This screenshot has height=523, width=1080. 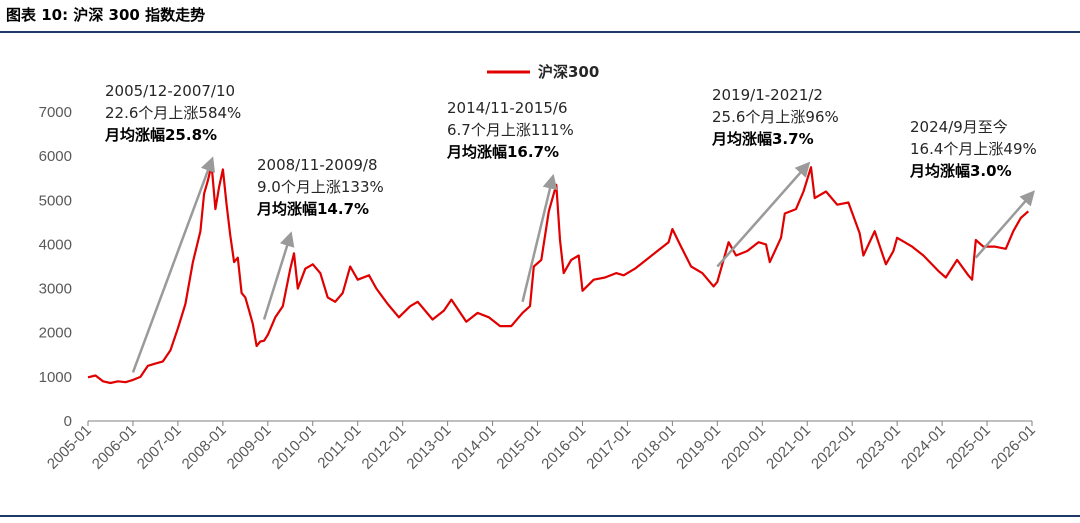 I want to click on x-tick-label: 2021-01, so click(x=788, y=447).